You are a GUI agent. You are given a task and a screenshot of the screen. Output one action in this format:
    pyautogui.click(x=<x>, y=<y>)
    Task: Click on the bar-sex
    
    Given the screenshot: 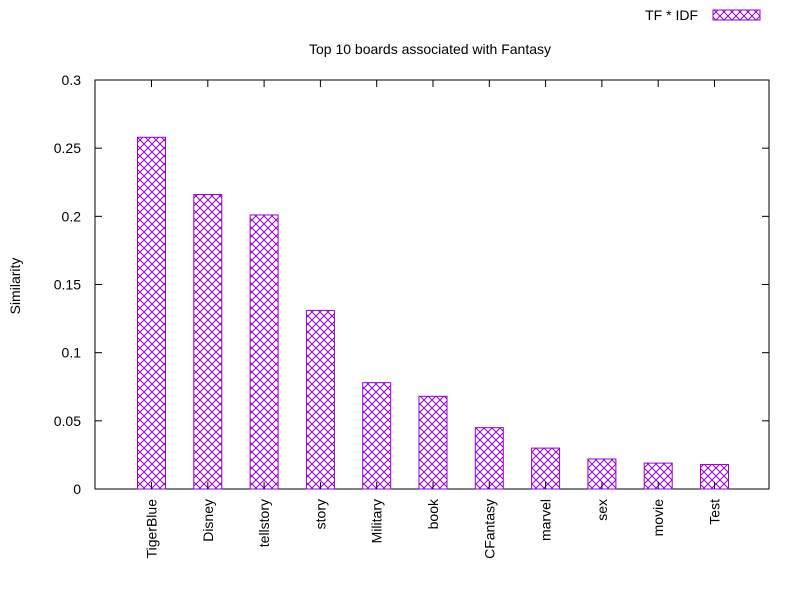 What is the action you would take?
    pyautogui.click(x=602, y=474)
    